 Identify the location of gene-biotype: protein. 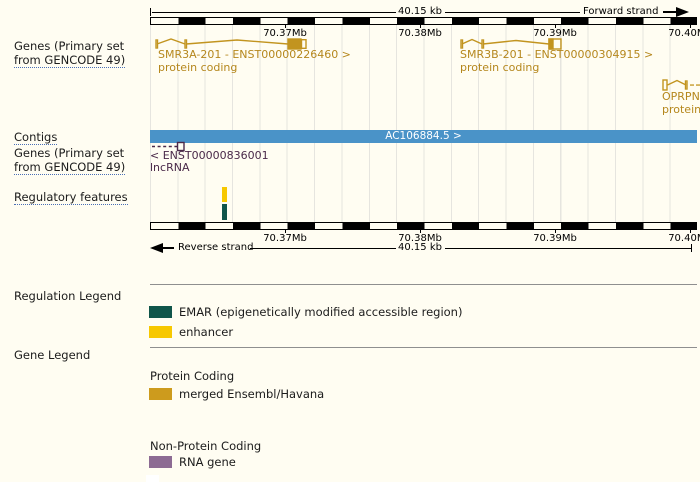
(681, 109).